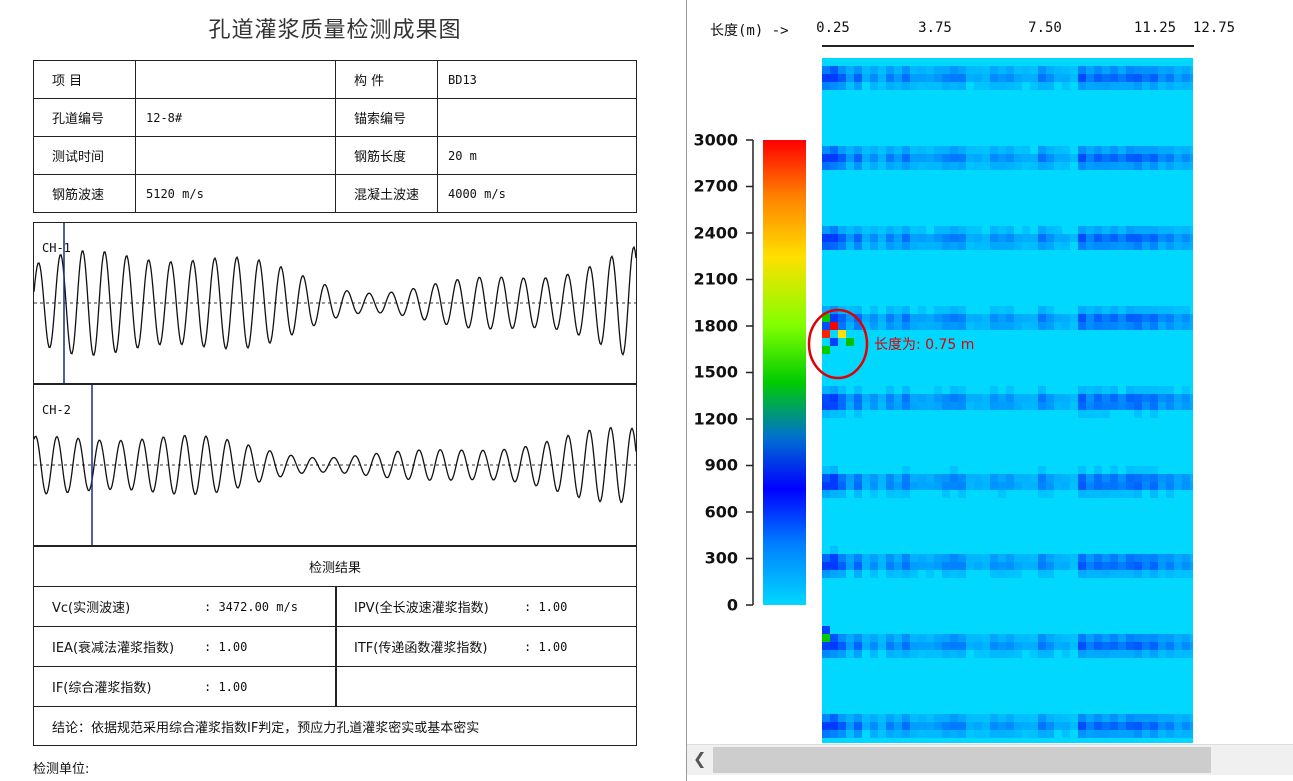 The height and width of the screenshot is (781, 1293). Describe the element at coordinates (721, 465) in the screenshot. I see `y-tick-label: 900` at that location.